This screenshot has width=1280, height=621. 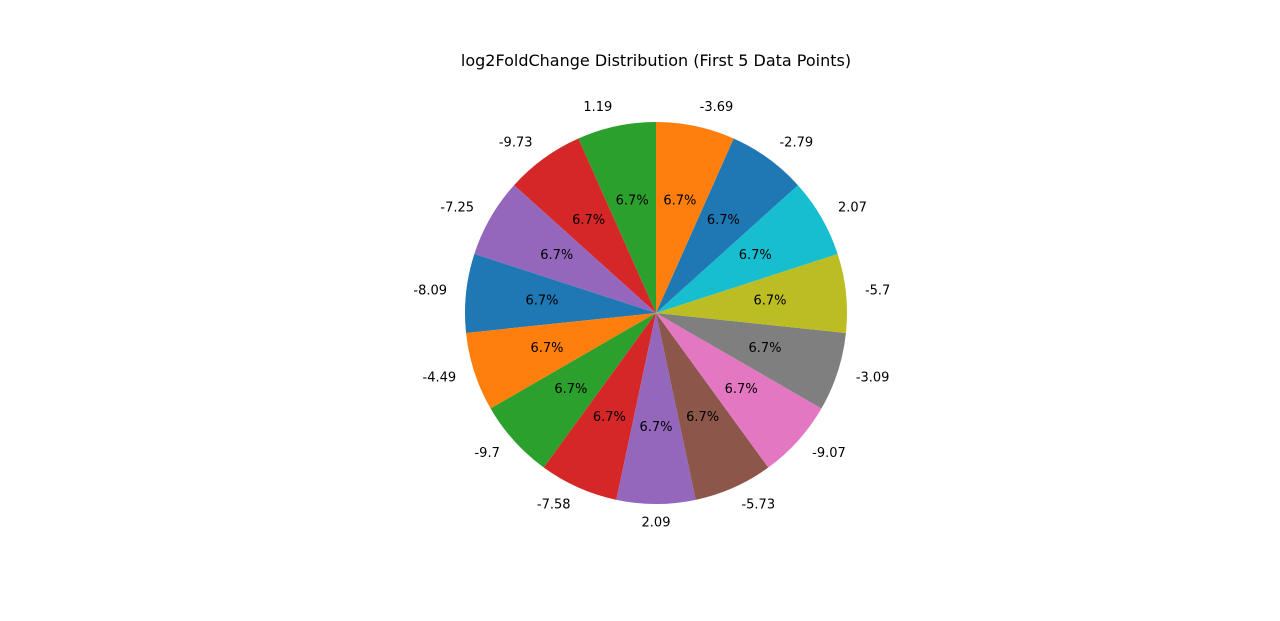 I want to click on slice-value-label: -4.49, so click(x=440, y=377).